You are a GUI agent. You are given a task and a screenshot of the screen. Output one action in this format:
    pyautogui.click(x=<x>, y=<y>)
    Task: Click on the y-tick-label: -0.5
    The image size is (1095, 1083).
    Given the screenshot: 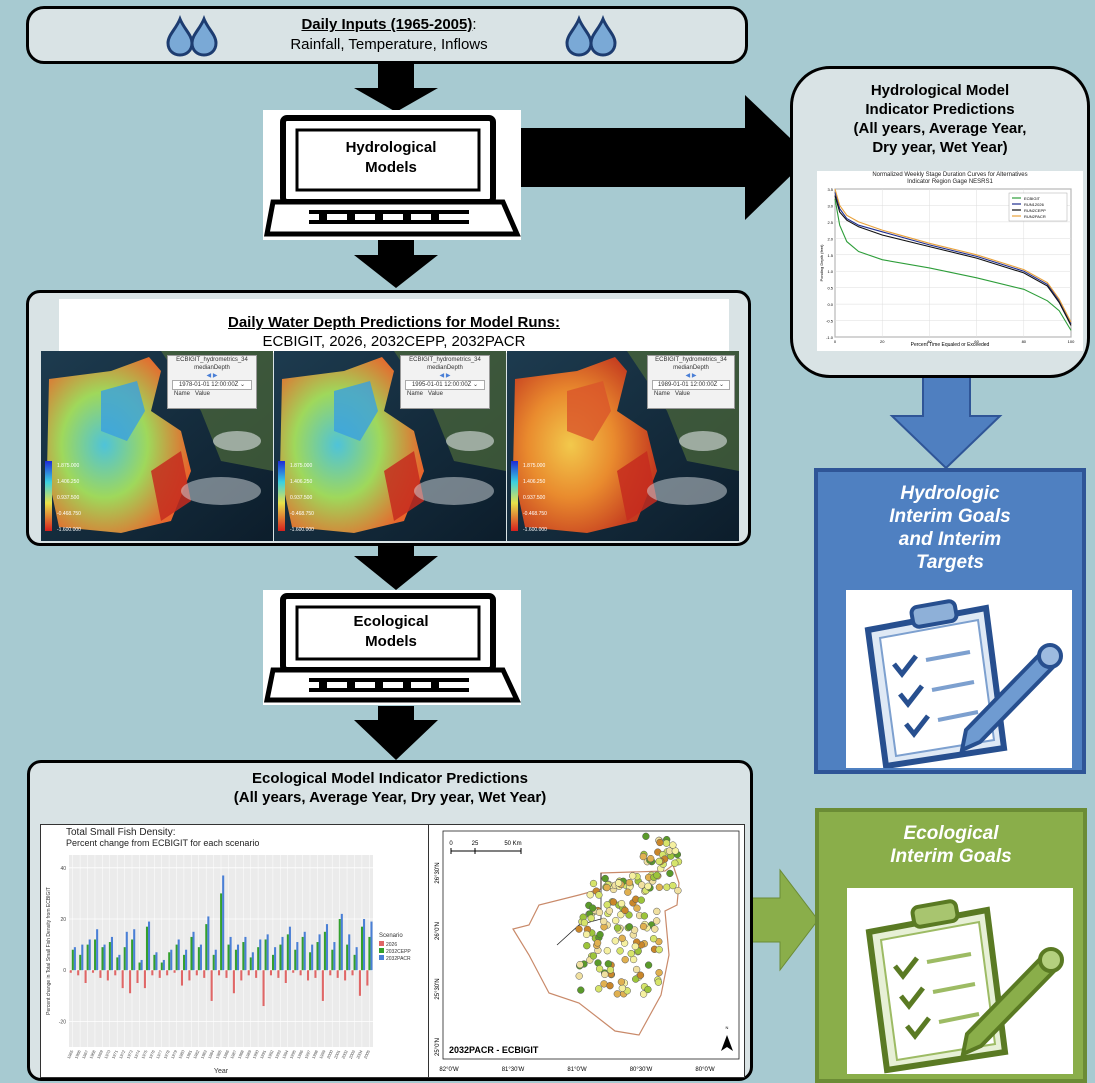 What is the action you would take?
    pyautogui.click(x=830, y=321)
    